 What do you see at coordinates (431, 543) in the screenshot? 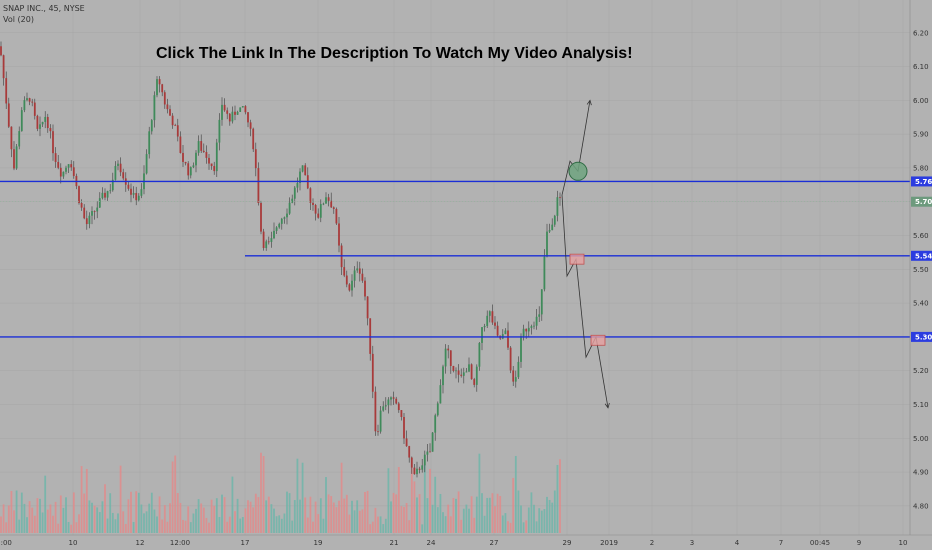
I see `time-tick-label: 24` at bounding box center [431, 543].